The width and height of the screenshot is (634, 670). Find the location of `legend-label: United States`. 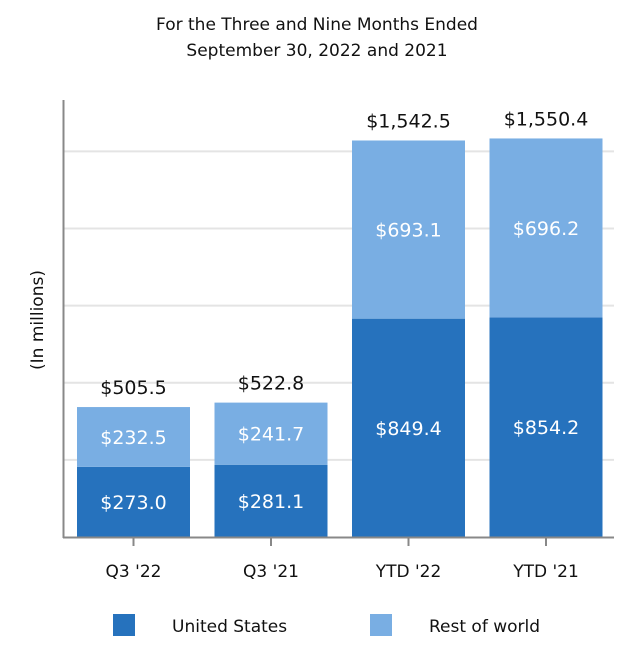

legend-label: United States is located at coordinates (229, 627).